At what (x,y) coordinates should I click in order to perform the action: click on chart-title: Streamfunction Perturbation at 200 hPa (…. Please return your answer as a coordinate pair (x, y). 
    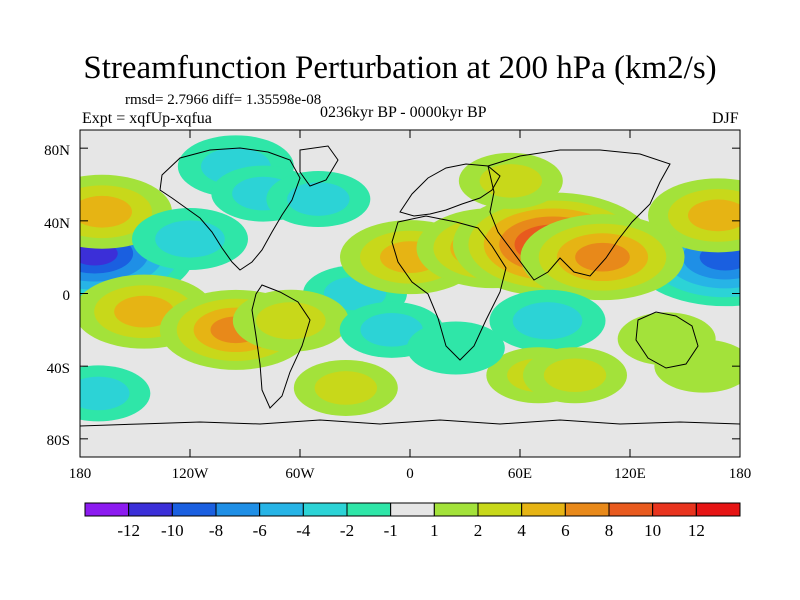
    Looking at the image, I should click on (400, 68).